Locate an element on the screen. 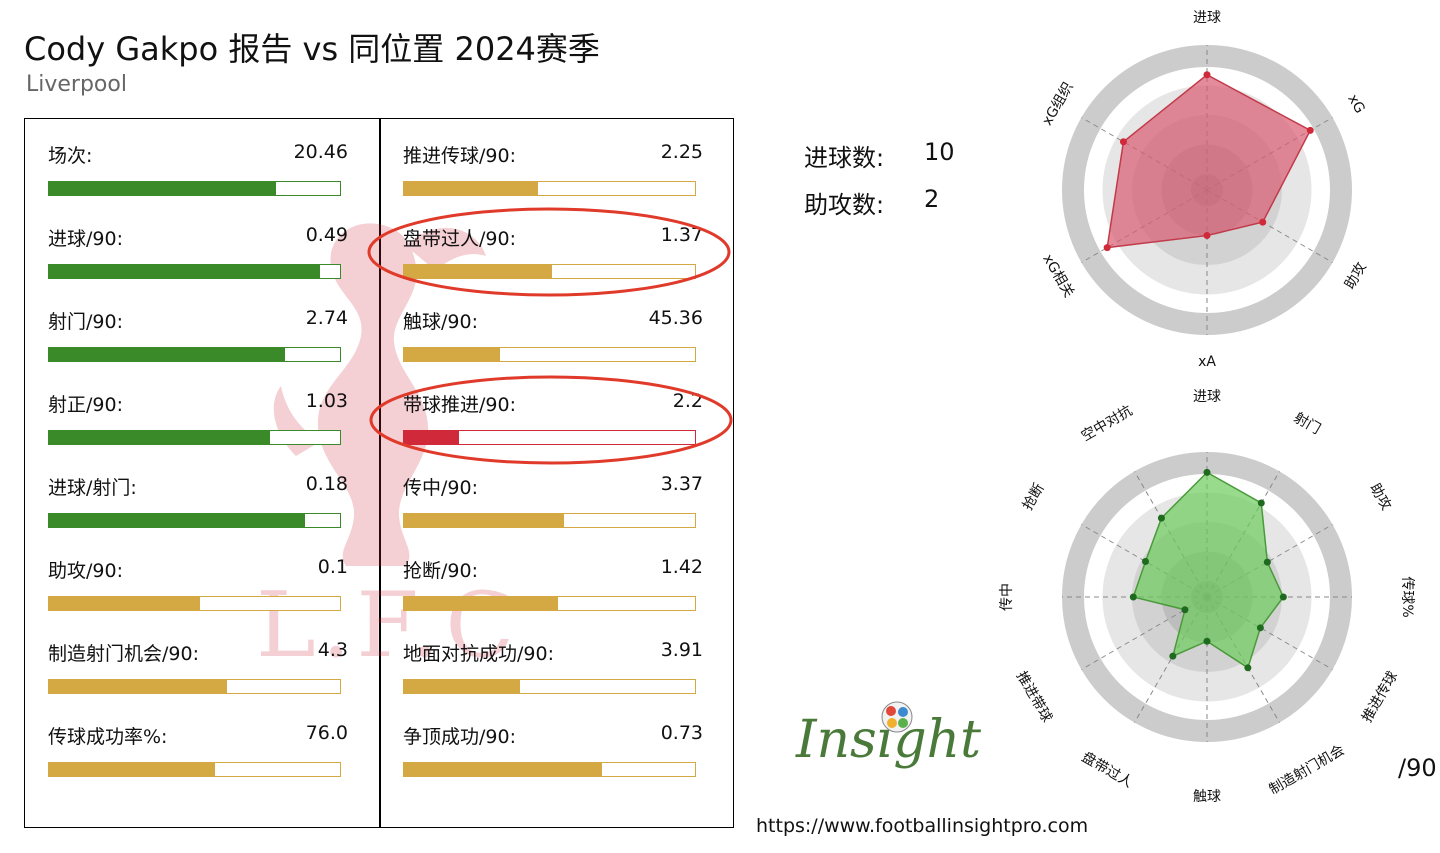 The height and width of the screenshot is (853, 1440). left-stat-row: 场次: 20.46 is located at coordinates (198, 181).